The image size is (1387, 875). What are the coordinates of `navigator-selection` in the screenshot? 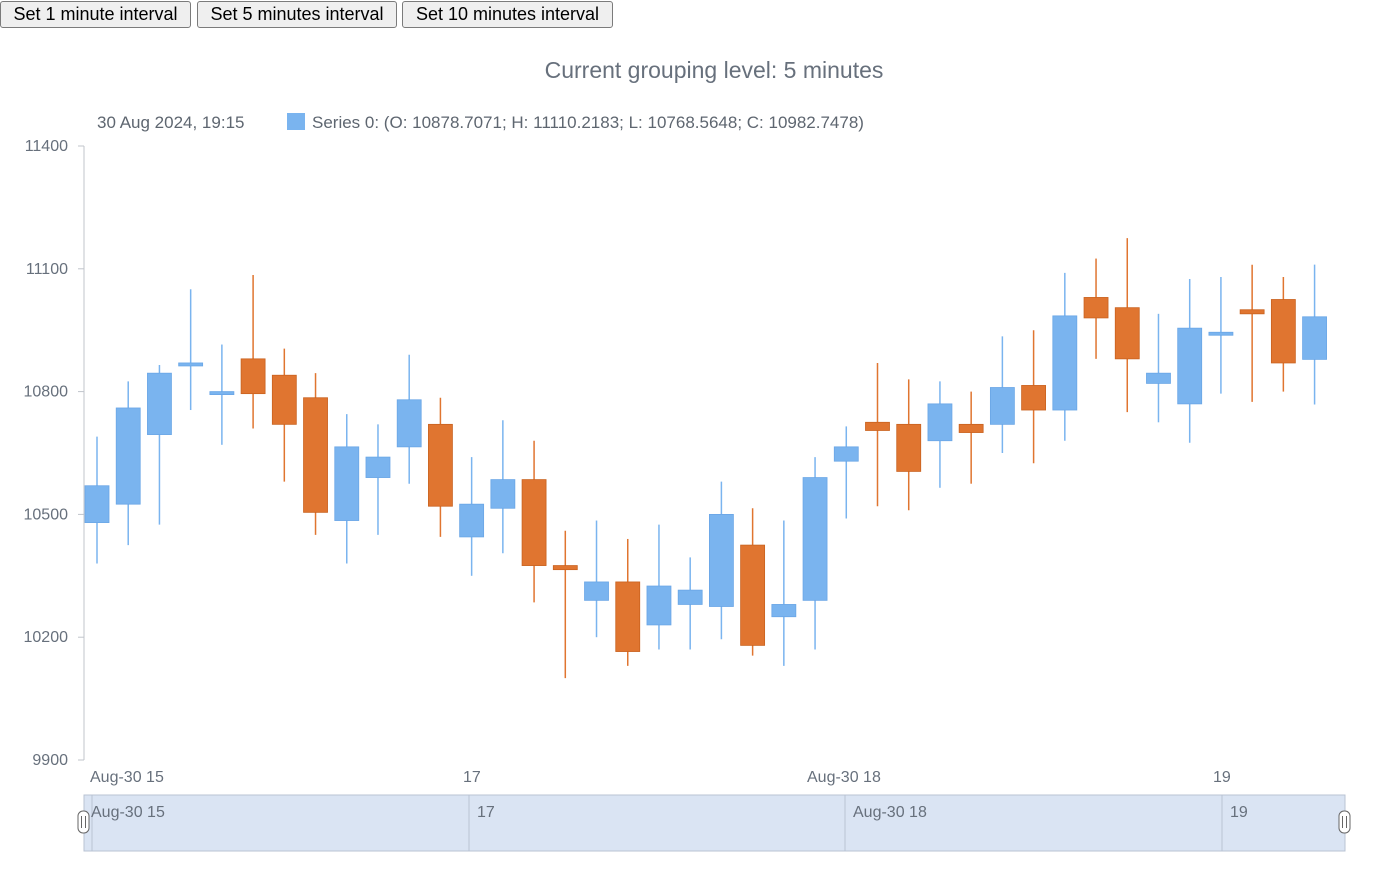 It's located at (714, 823).